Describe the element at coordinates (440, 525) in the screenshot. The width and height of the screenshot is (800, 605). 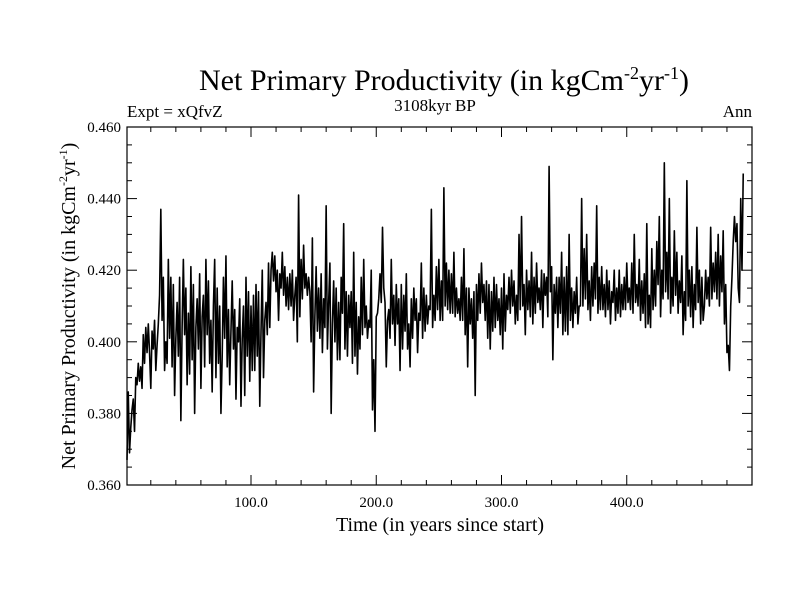
I see `x-axis-label: Time (in years since start)` at that location.